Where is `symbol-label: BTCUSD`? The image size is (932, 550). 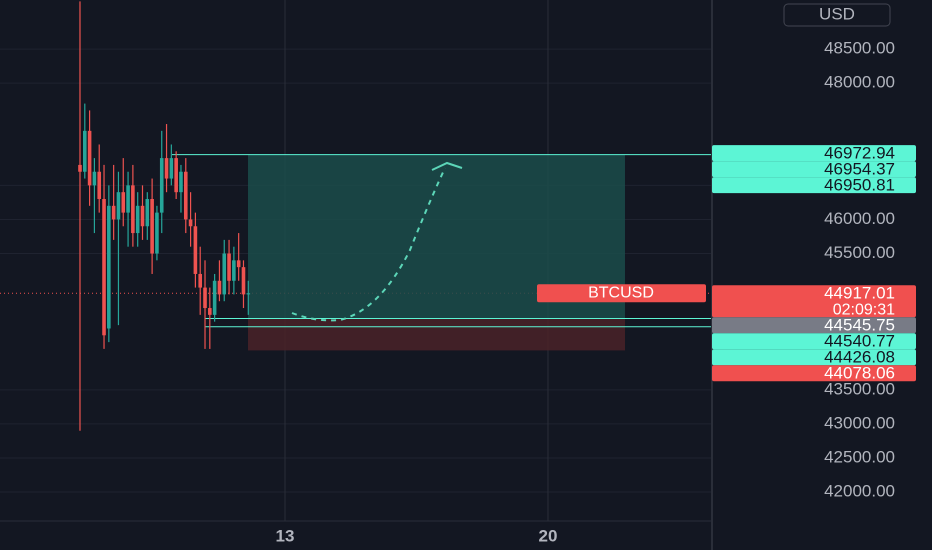
symbol-label: BTCUSD is located at coordinates (621, 292).